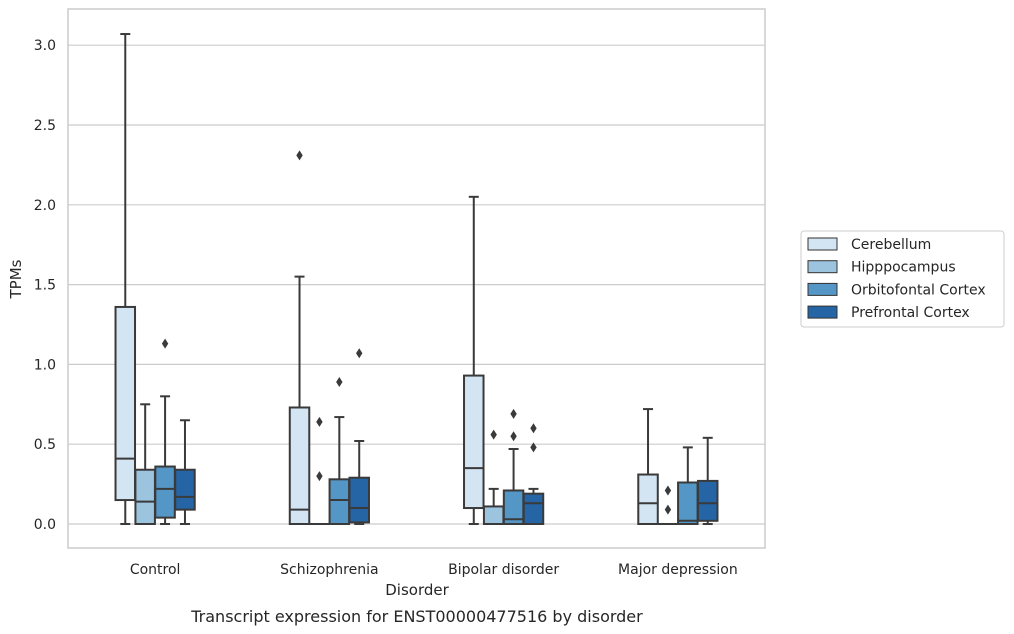  Describe the element at coordinates (417, 590) in the screenshot. I see `x-axis-label: Disorder` at that location.